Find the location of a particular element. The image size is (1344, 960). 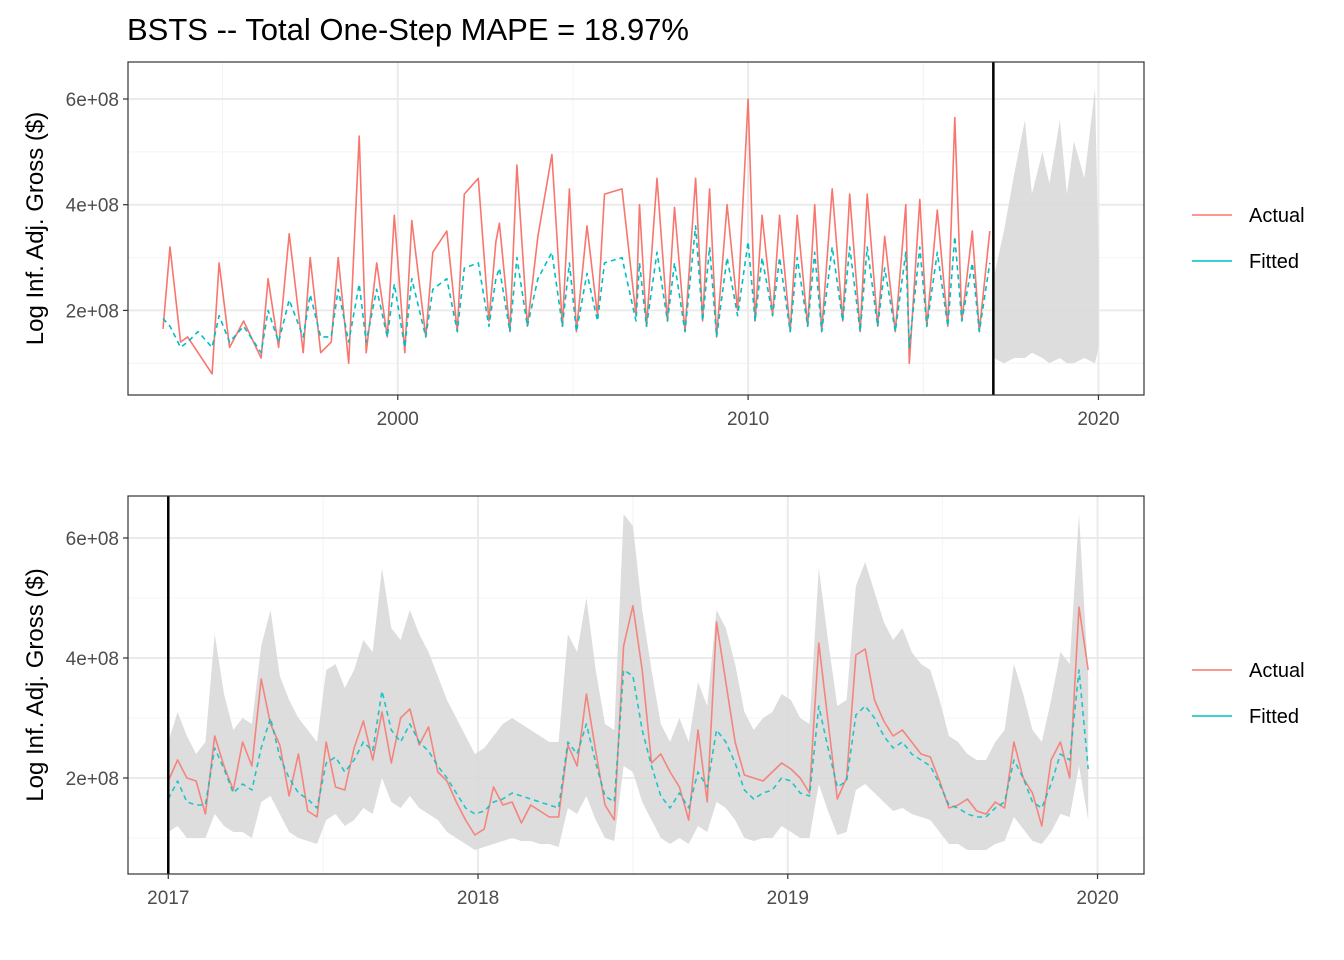

x-tick-label: 2017 is located at coordinates (168, 898).